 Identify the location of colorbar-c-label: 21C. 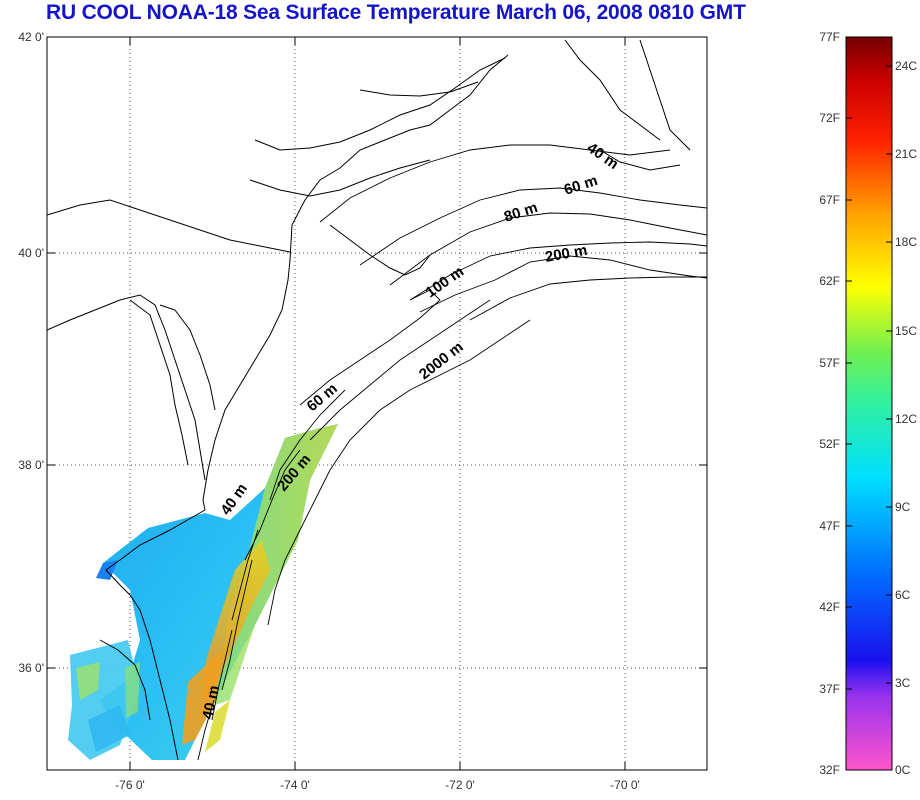
(906, 154).